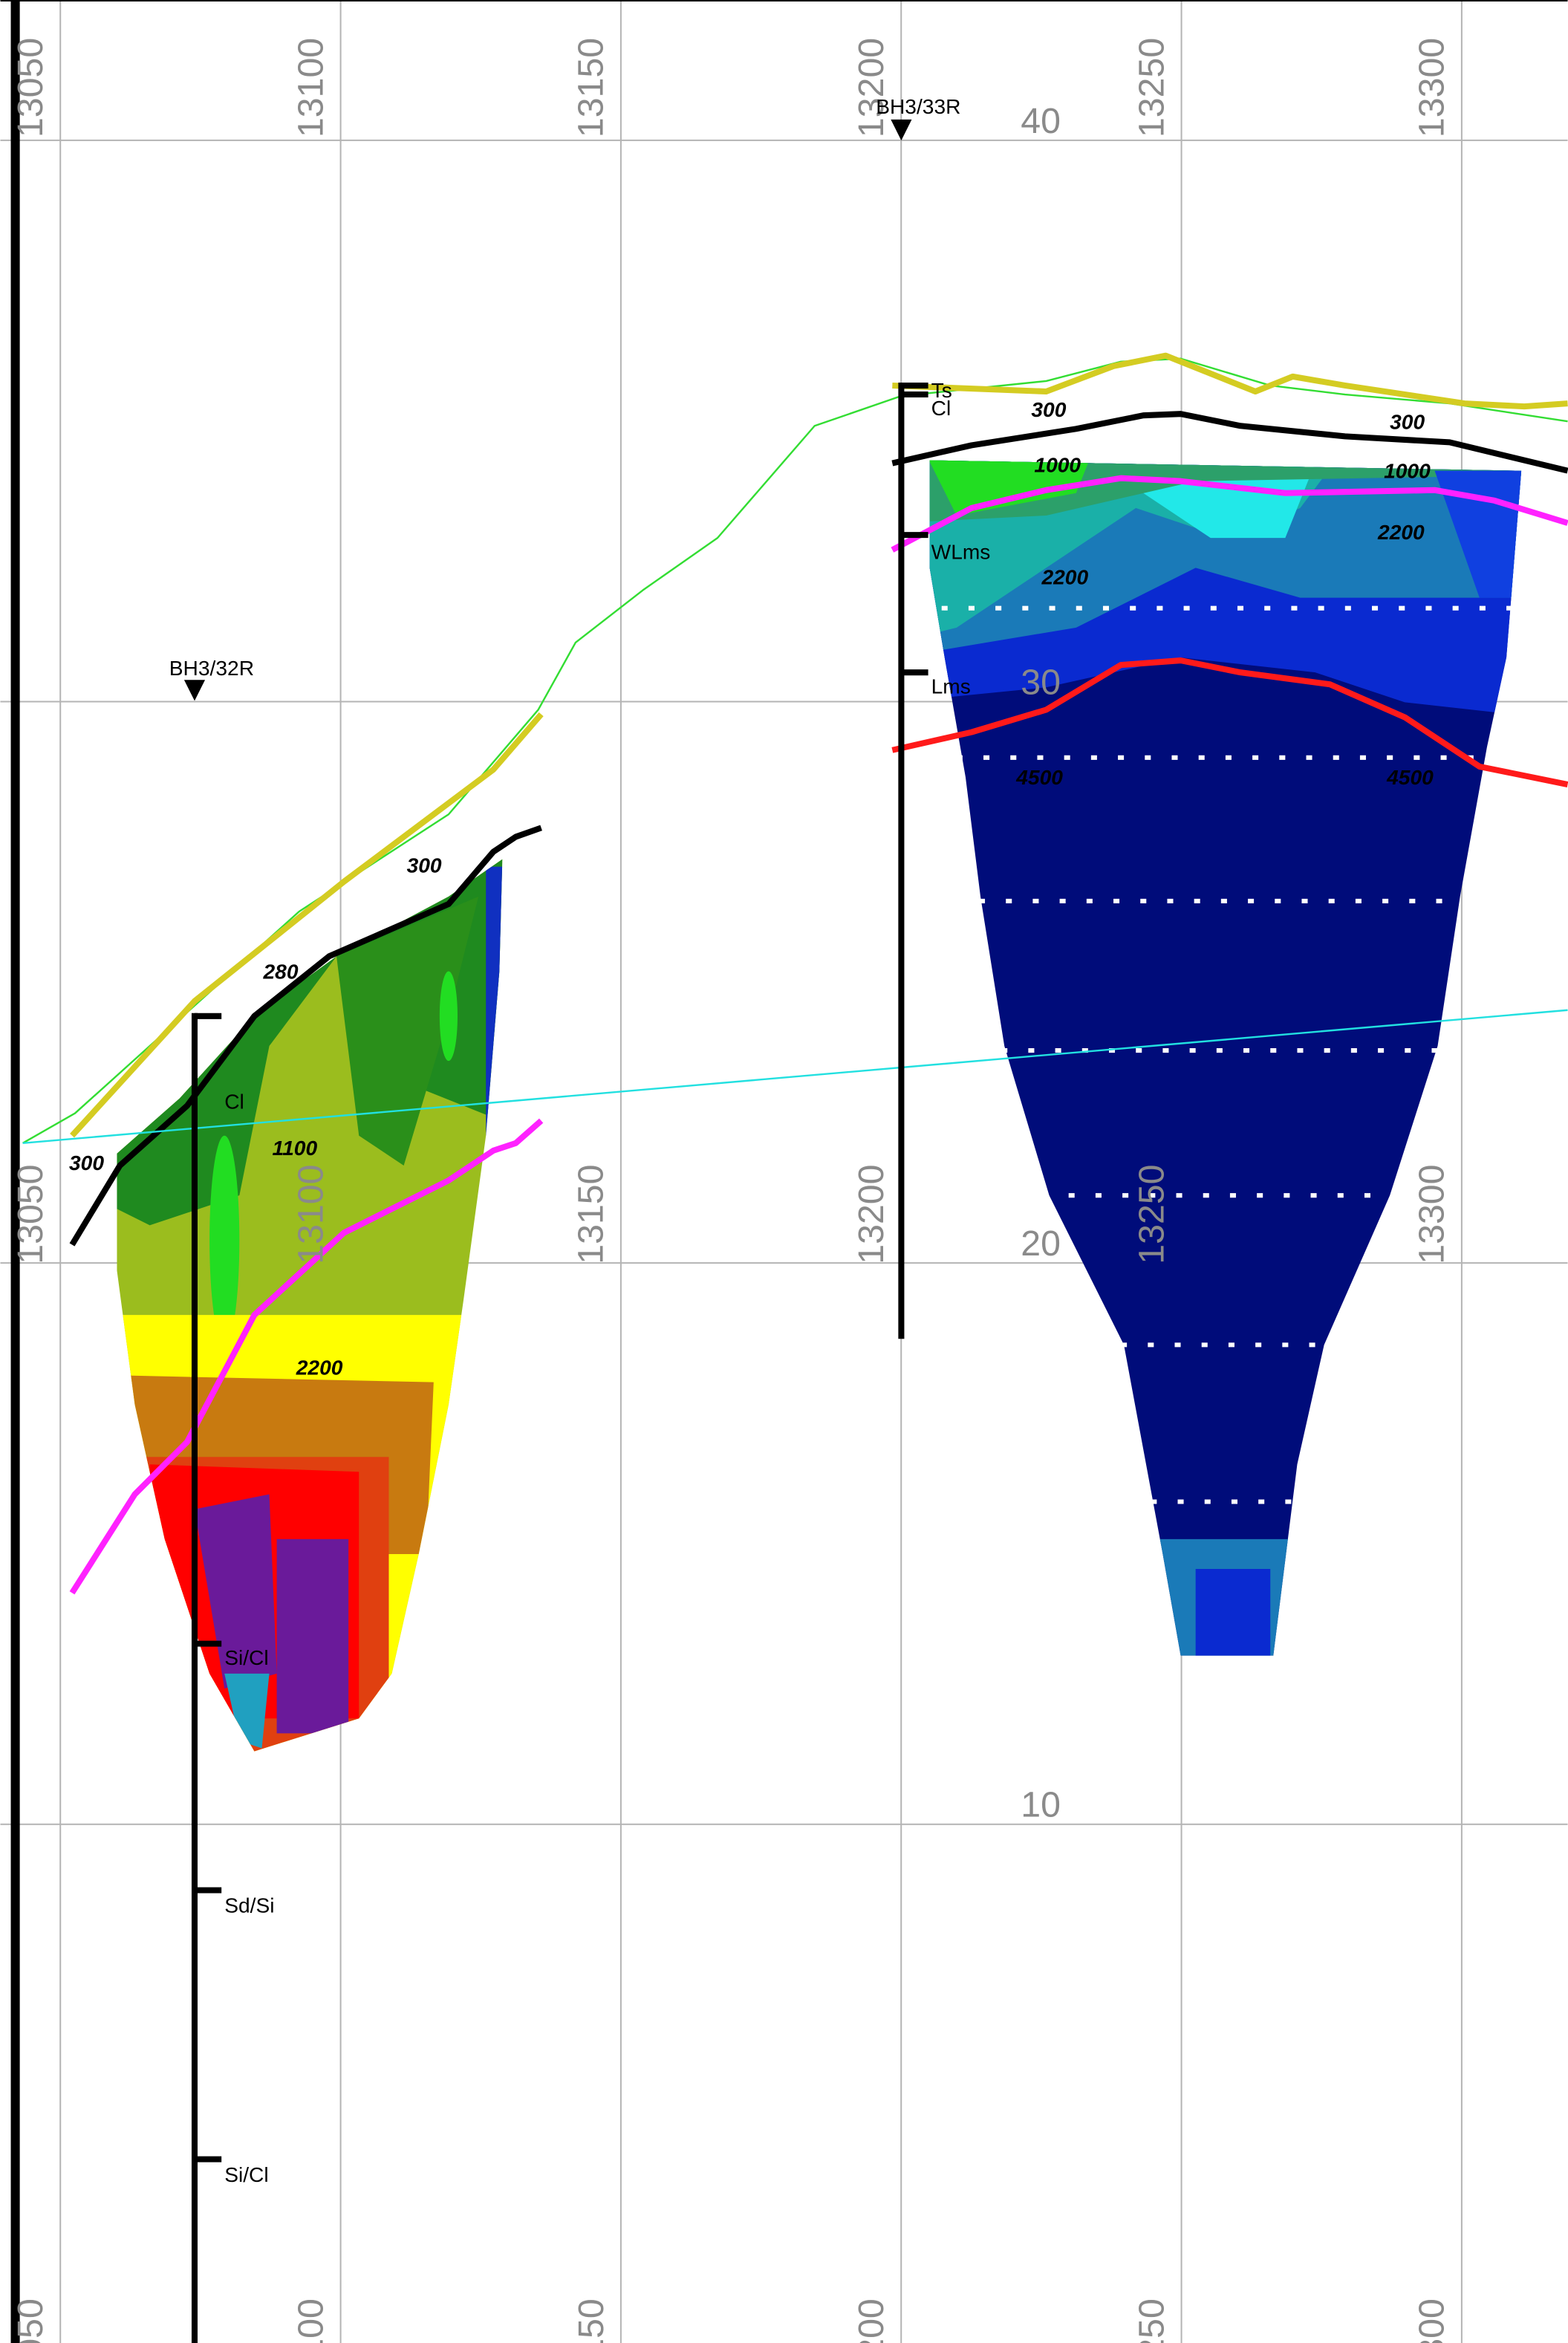  What do you see at coordinates (1232, 1054) in the screenshot?
I see `dotted-lines` at bounding box center [1232, 1054].